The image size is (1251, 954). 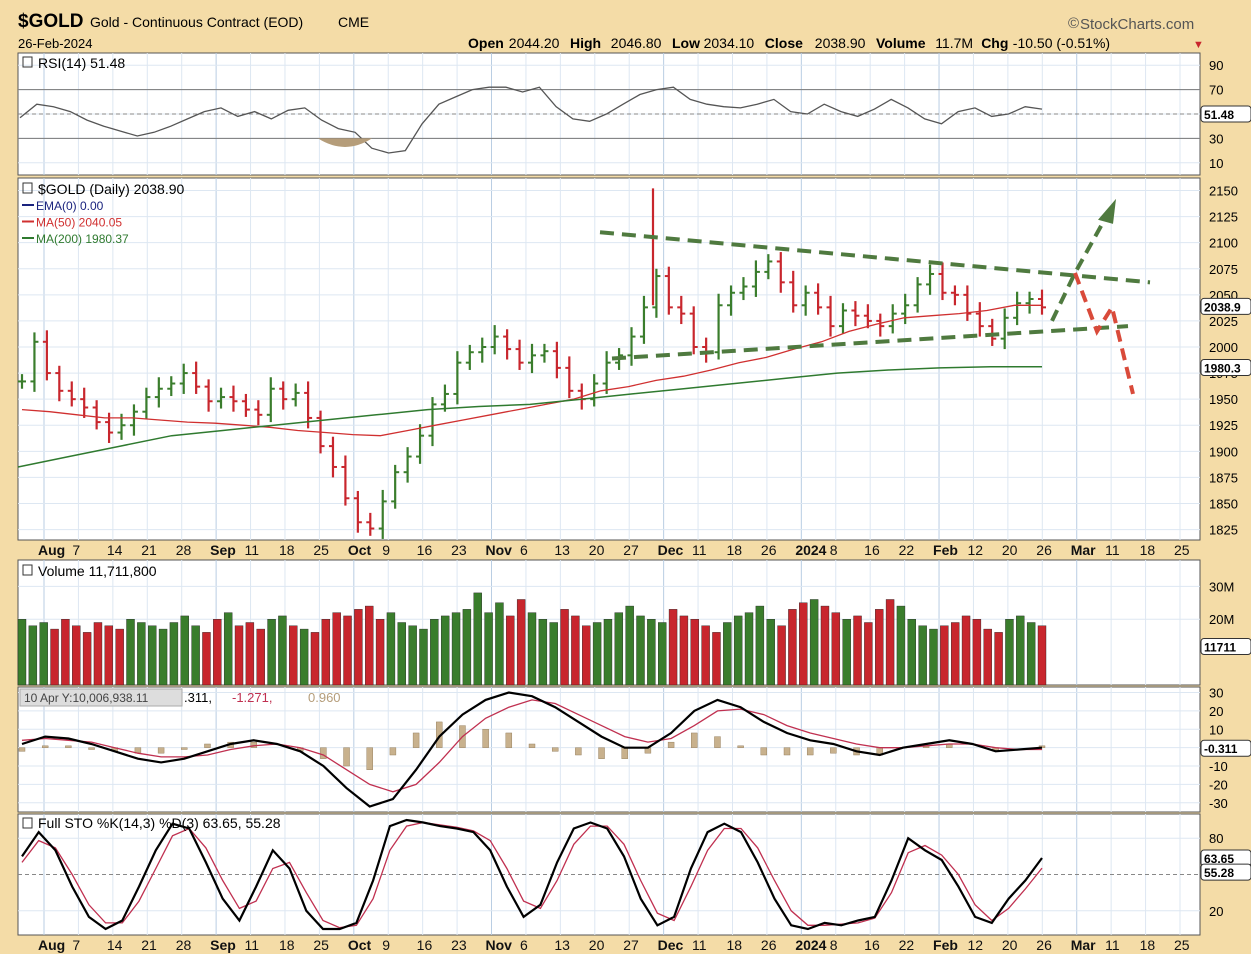 What do you see at coordinates (631, 945) in the screenshot?
I see `x-tick-label: 27` at bounding box center [631, 945].